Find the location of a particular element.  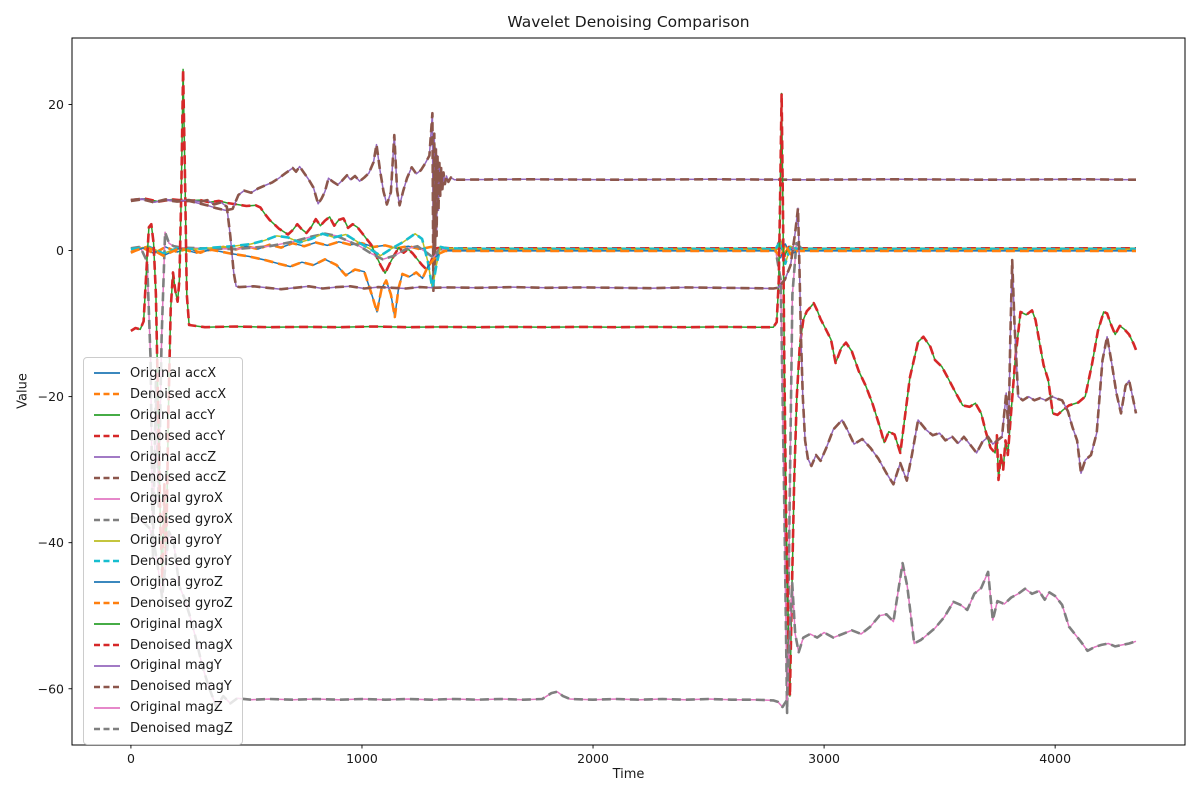

legend-label: Denoised magZ is located at coordinates (181, 729).